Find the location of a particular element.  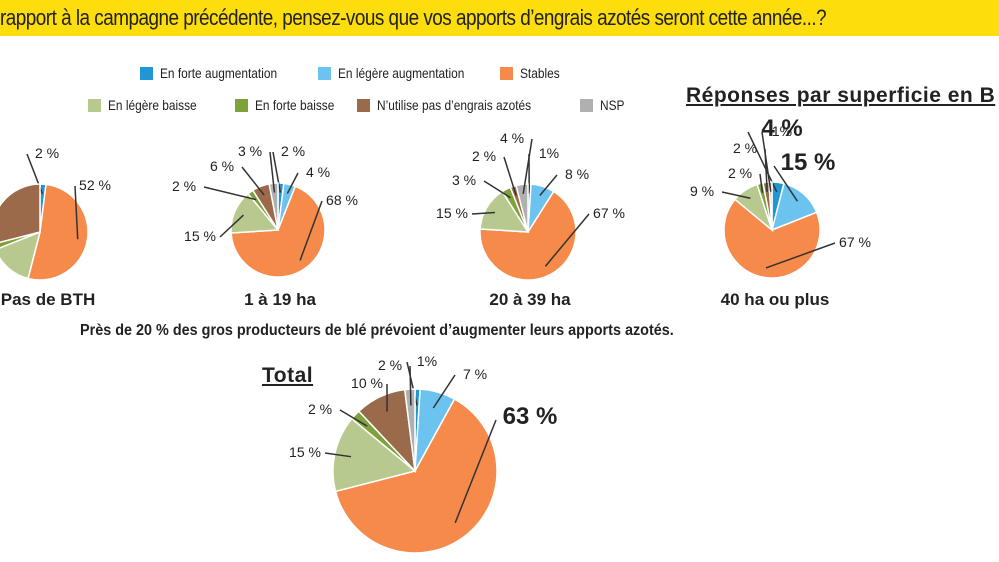

pie-caption: 40 ha ou plus is located at coordinates (775, 299).